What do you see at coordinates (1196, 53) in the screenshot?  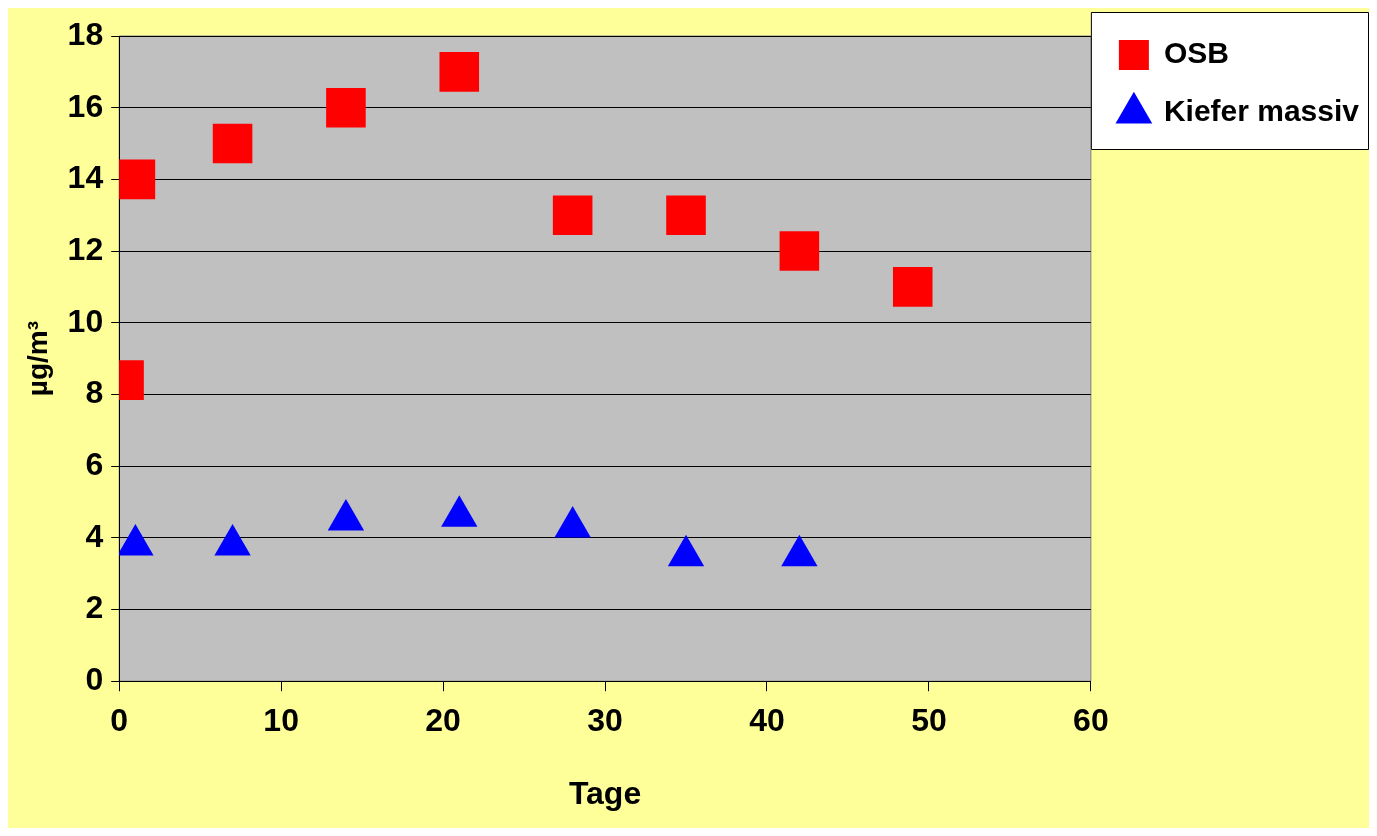 I see `legend-label: OSB` at bounding box center [1196, 53].